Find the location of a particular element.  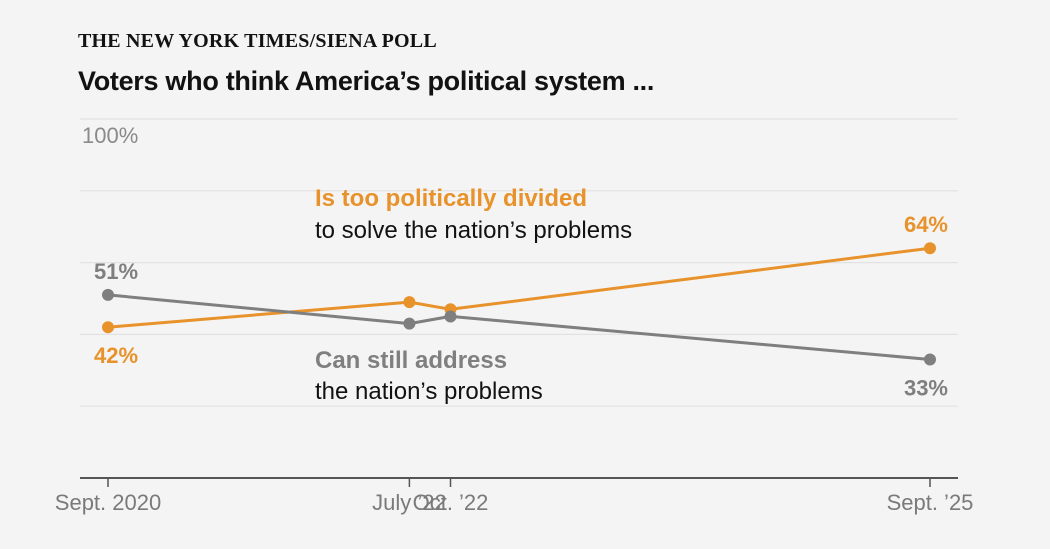

series-subname-address: the nation’s problems is located at coordinates (429, 391).